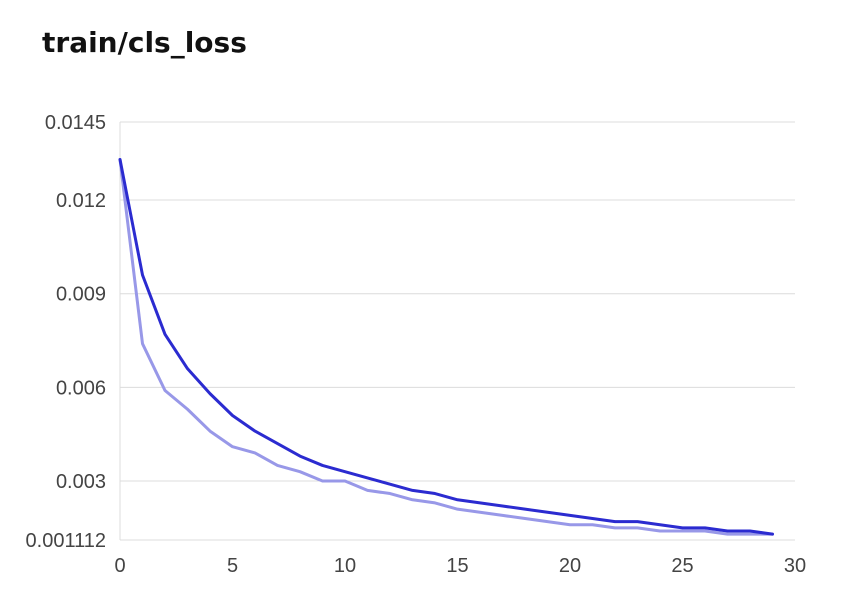  Describe the element at coordinates (795, 566) in the screenshot. I see `x-tick-label: 30` at that location.